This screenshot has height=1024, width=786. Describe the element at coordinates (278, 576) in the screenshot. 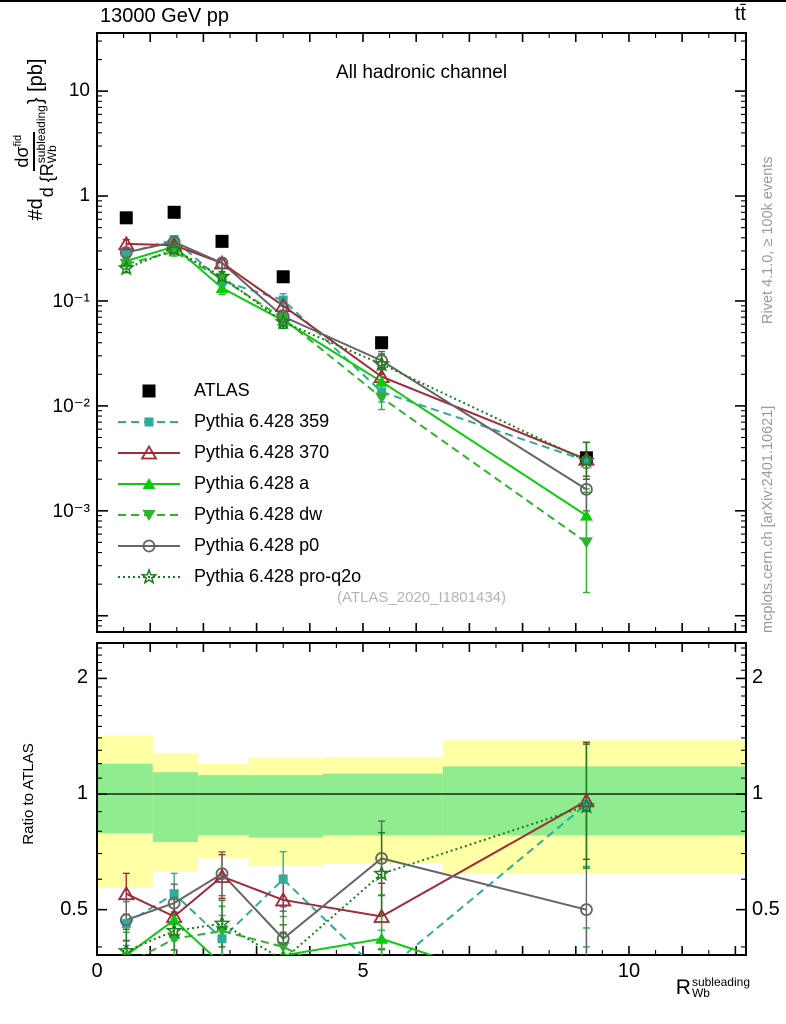

I see `legend-label: Pythia 6.428 pro-q2o` at that location.